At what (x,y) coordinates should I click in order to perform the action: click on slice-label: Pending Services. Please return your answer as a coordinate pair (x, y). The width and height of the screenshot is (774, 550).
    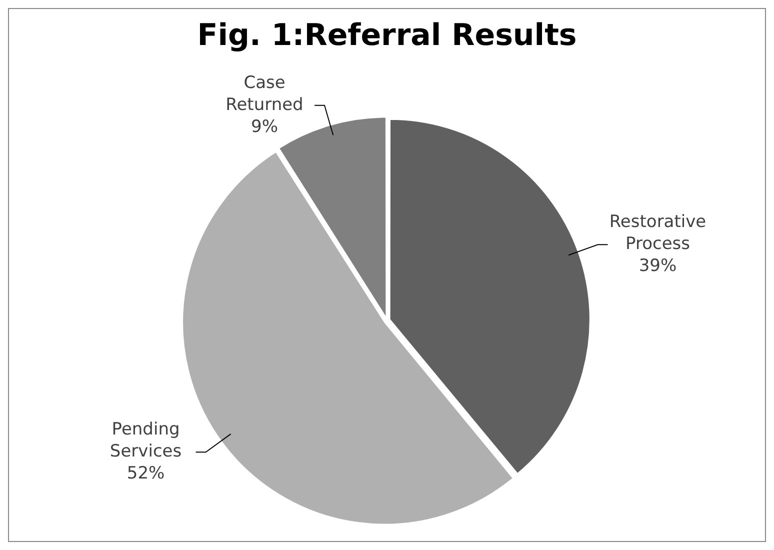
    Looking at the image, I should click on (146, 441).